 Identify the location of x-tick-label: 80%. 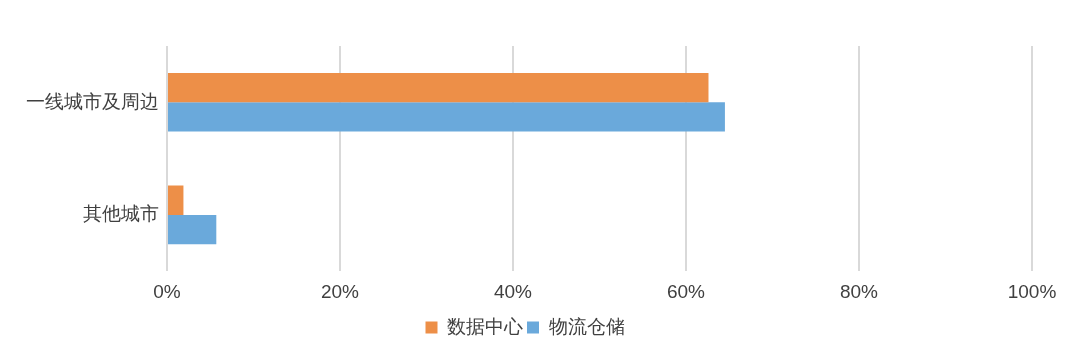
(859, 291).